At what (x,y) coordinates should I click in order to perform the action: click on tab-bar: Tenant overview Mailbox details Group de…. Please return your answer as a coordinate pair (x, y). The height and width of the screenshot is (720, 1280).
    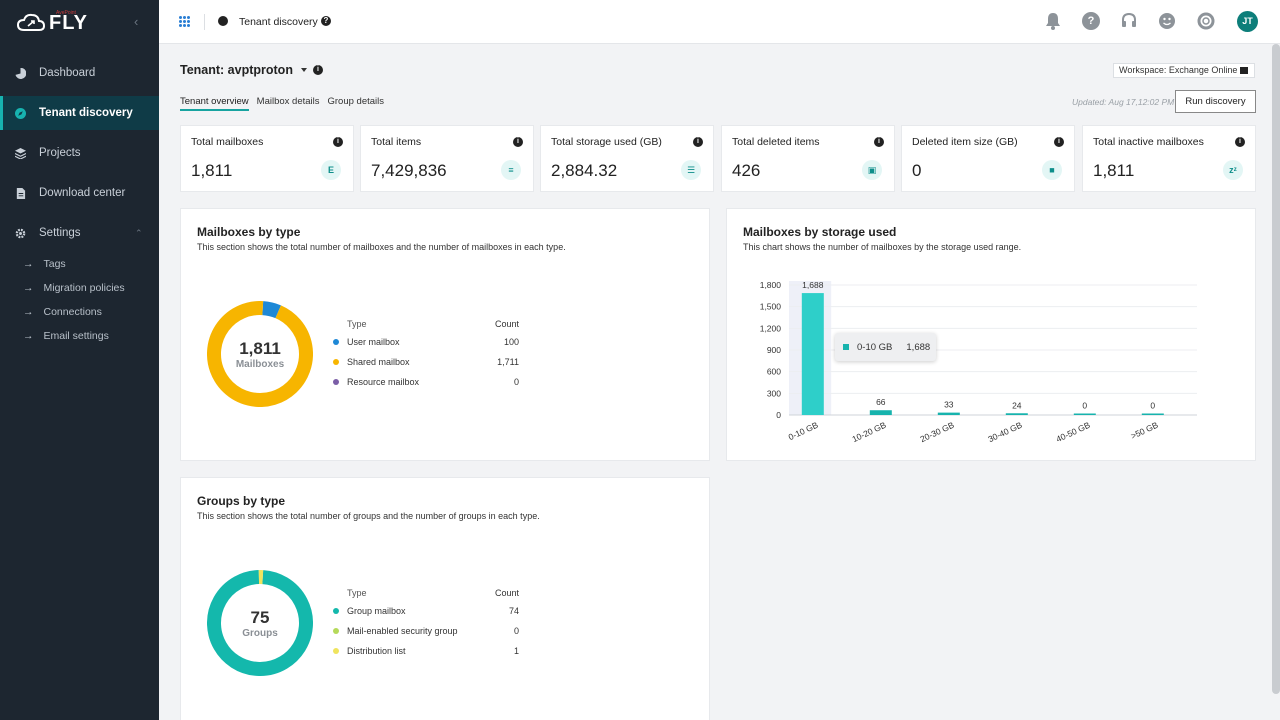
    Looking at the image, I should click on (282, 103).